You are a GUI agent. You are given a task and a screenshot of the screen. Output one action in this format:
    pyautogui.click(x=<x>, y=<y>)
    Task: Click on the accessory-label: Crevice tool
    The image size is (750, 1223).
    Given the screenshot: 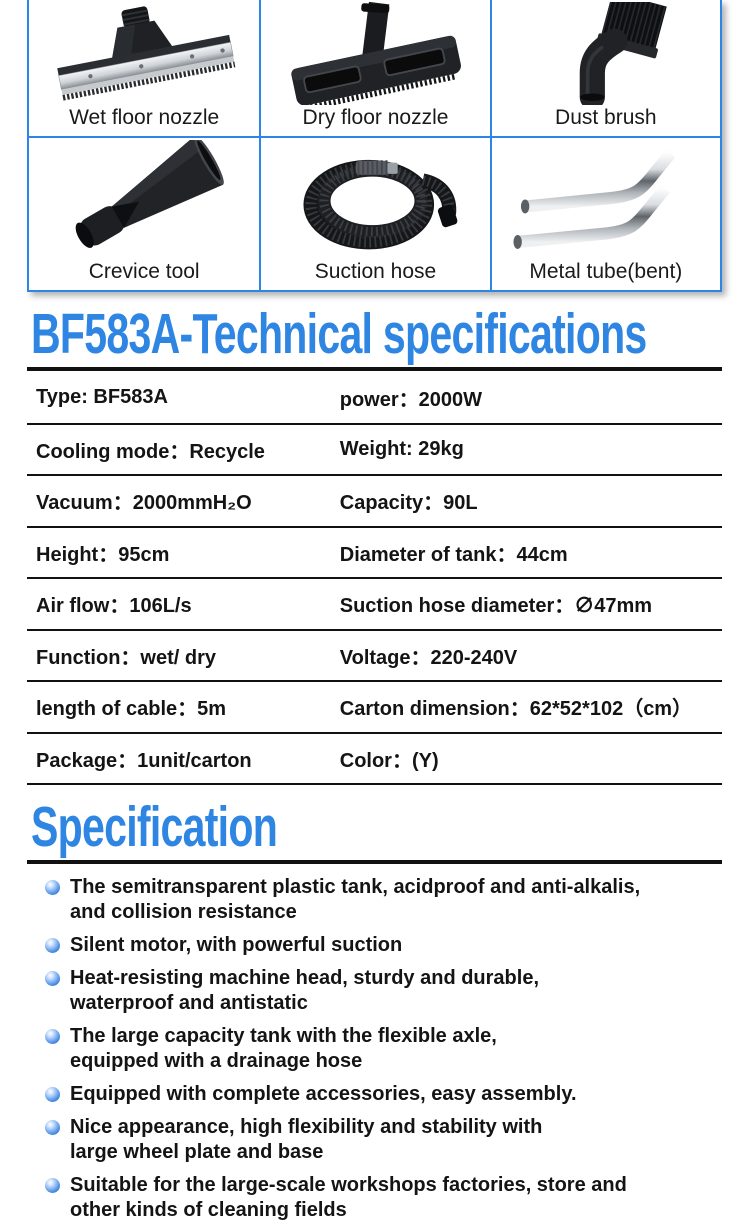 What is the action you would take?
    pyautogui.click(x=144, y=271)
    